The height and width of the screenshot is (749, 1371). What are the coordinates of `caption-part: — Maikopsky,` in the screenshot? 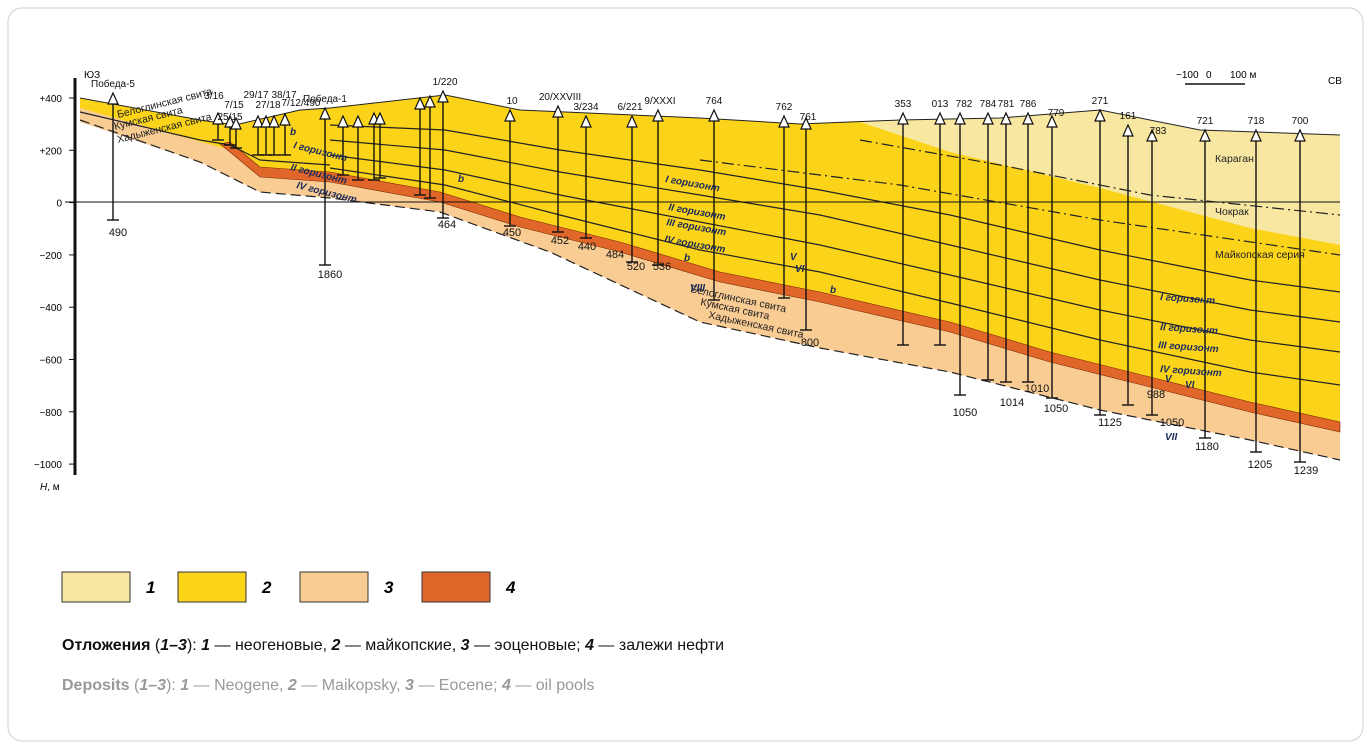 It's located at (351, 685).